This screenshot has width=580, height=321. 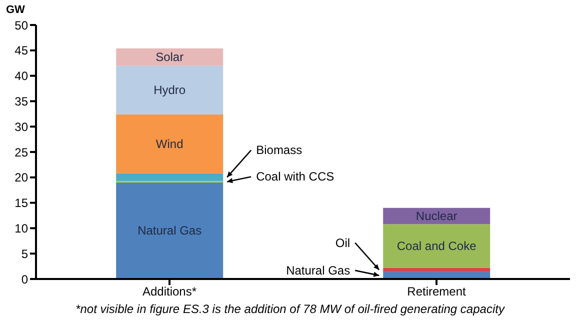 I want to click on text: Oil, so click(x=342, y=243).